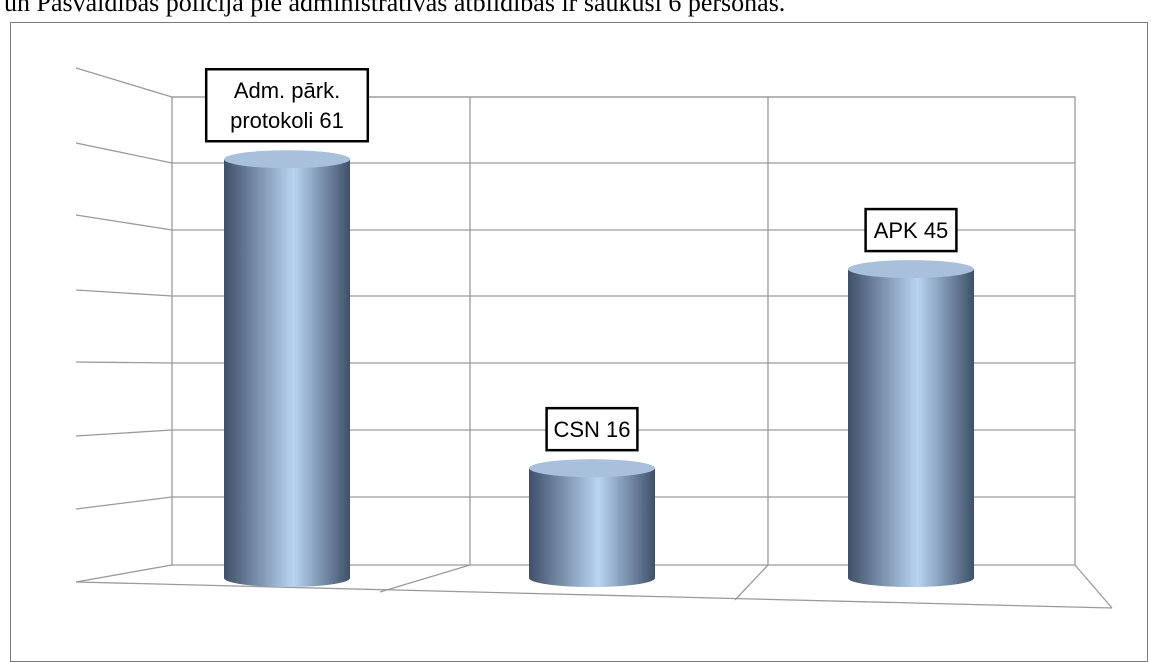 This screenshot has height=662, width=1151. What do you see at coordinates (594, 595) in the screenshot?
I see `floor-front-edge` at bounding box center [594, 595].